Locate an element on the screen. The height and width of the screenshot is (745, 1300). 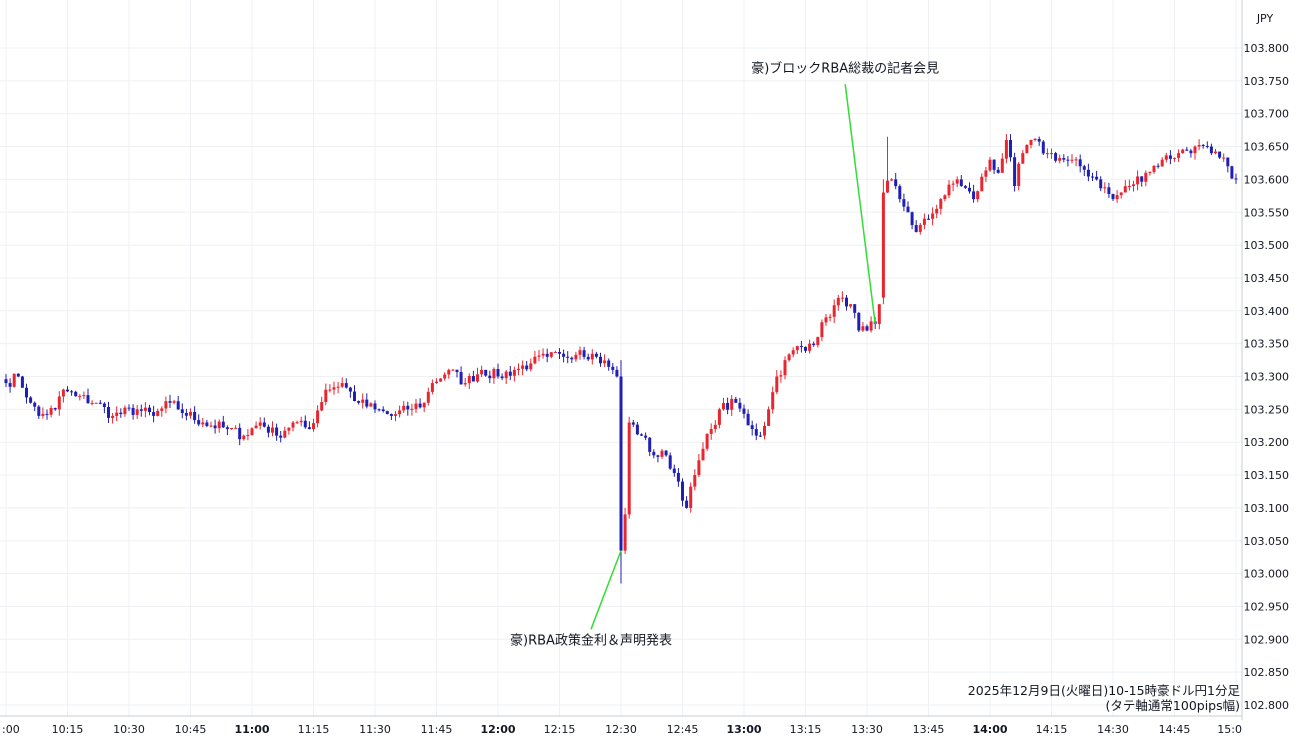
price-tick-label: 102.900 is located at coordinates (1267, 639).